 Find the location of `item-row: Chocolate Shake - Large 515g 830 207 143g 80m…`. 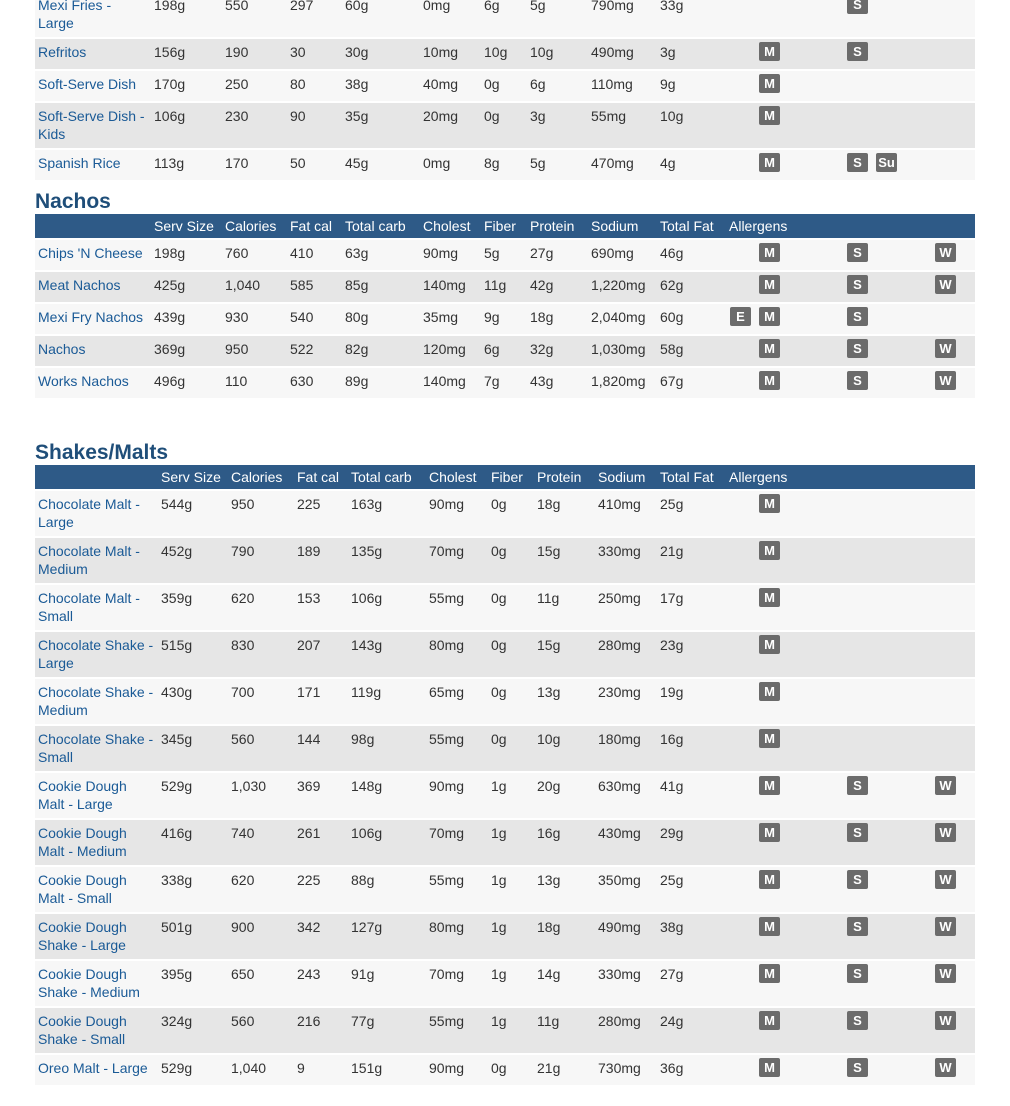

item-row: Chocolate Shake - Large 515g 830 207 143g 80m… is located at coordinates (505, 654).